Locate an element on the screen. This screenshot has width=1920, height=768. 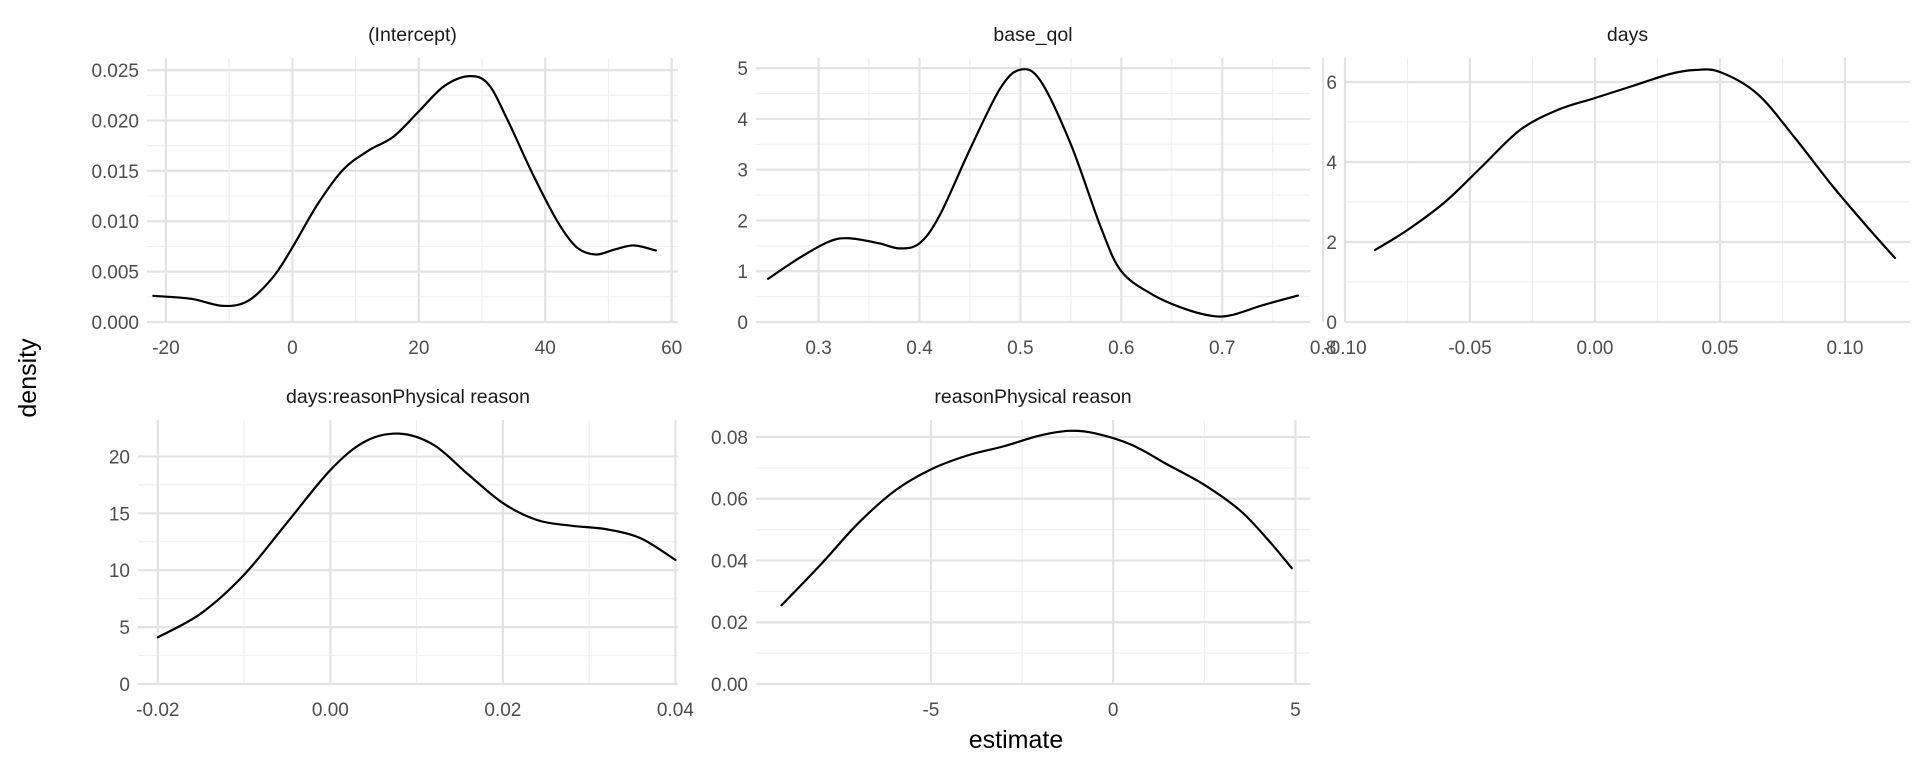
x-tick-label: -20 is located at coordinates (165, 348).